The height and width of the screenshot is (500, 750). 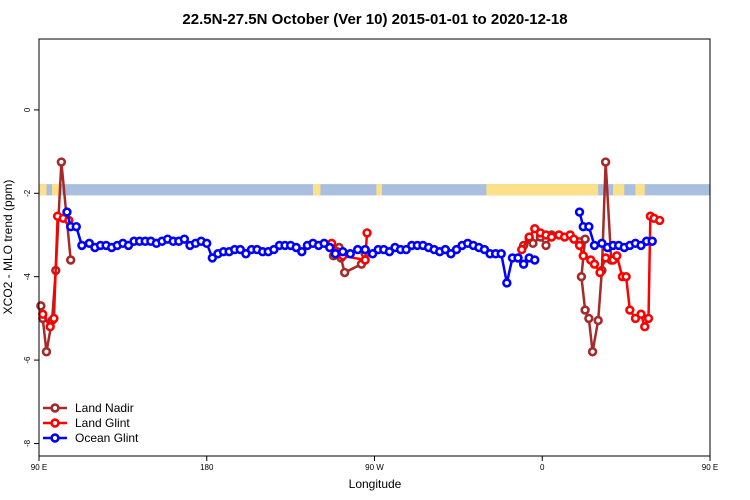 I want to click on x-tick-label: 180, so click(x=207, y=467).